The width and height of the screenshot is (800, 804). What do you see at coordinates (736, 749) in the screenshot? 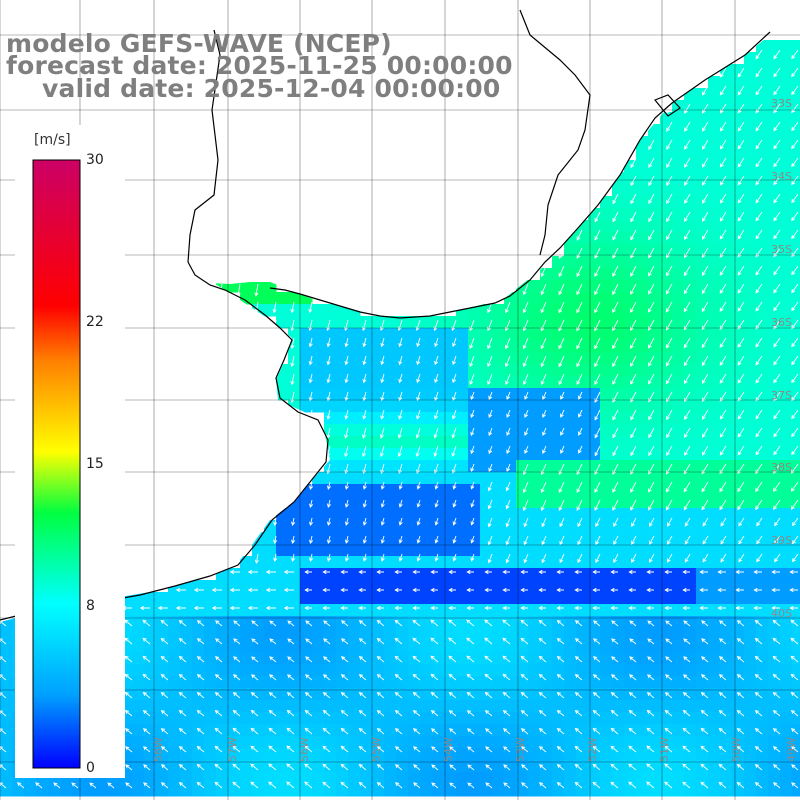
I see `longitude-label: 50W` at bounding box center [736, 749].